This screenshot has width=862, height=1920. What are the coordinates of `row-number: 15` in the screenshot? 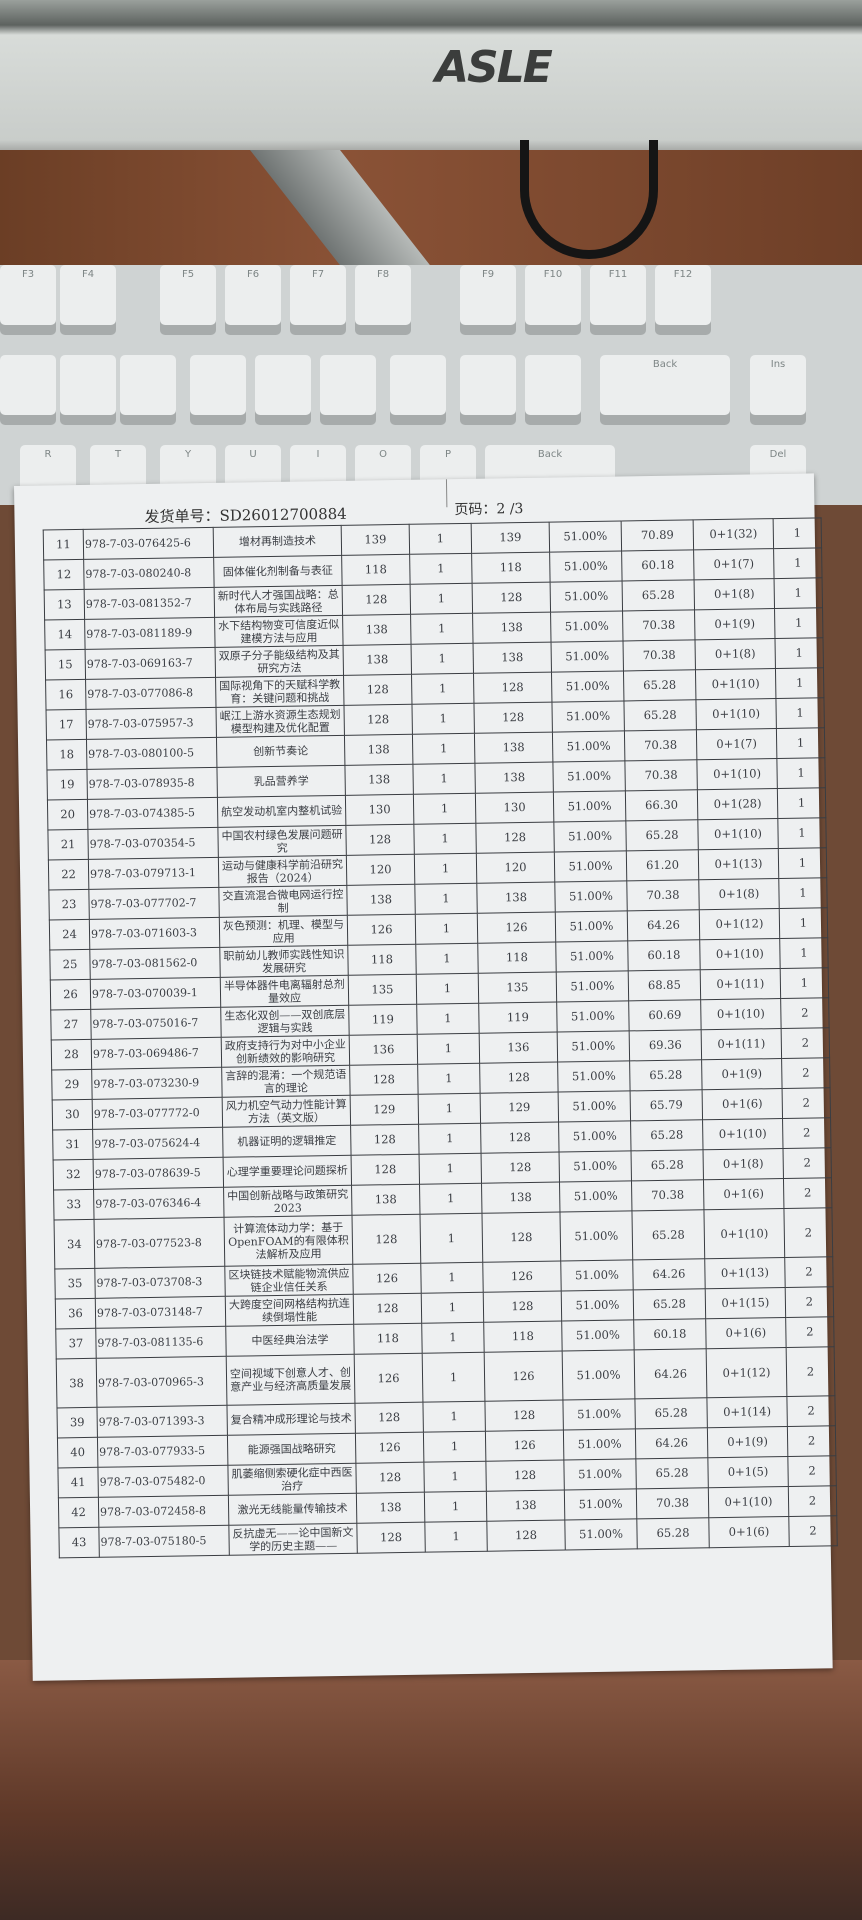 It's located at (65, 665).